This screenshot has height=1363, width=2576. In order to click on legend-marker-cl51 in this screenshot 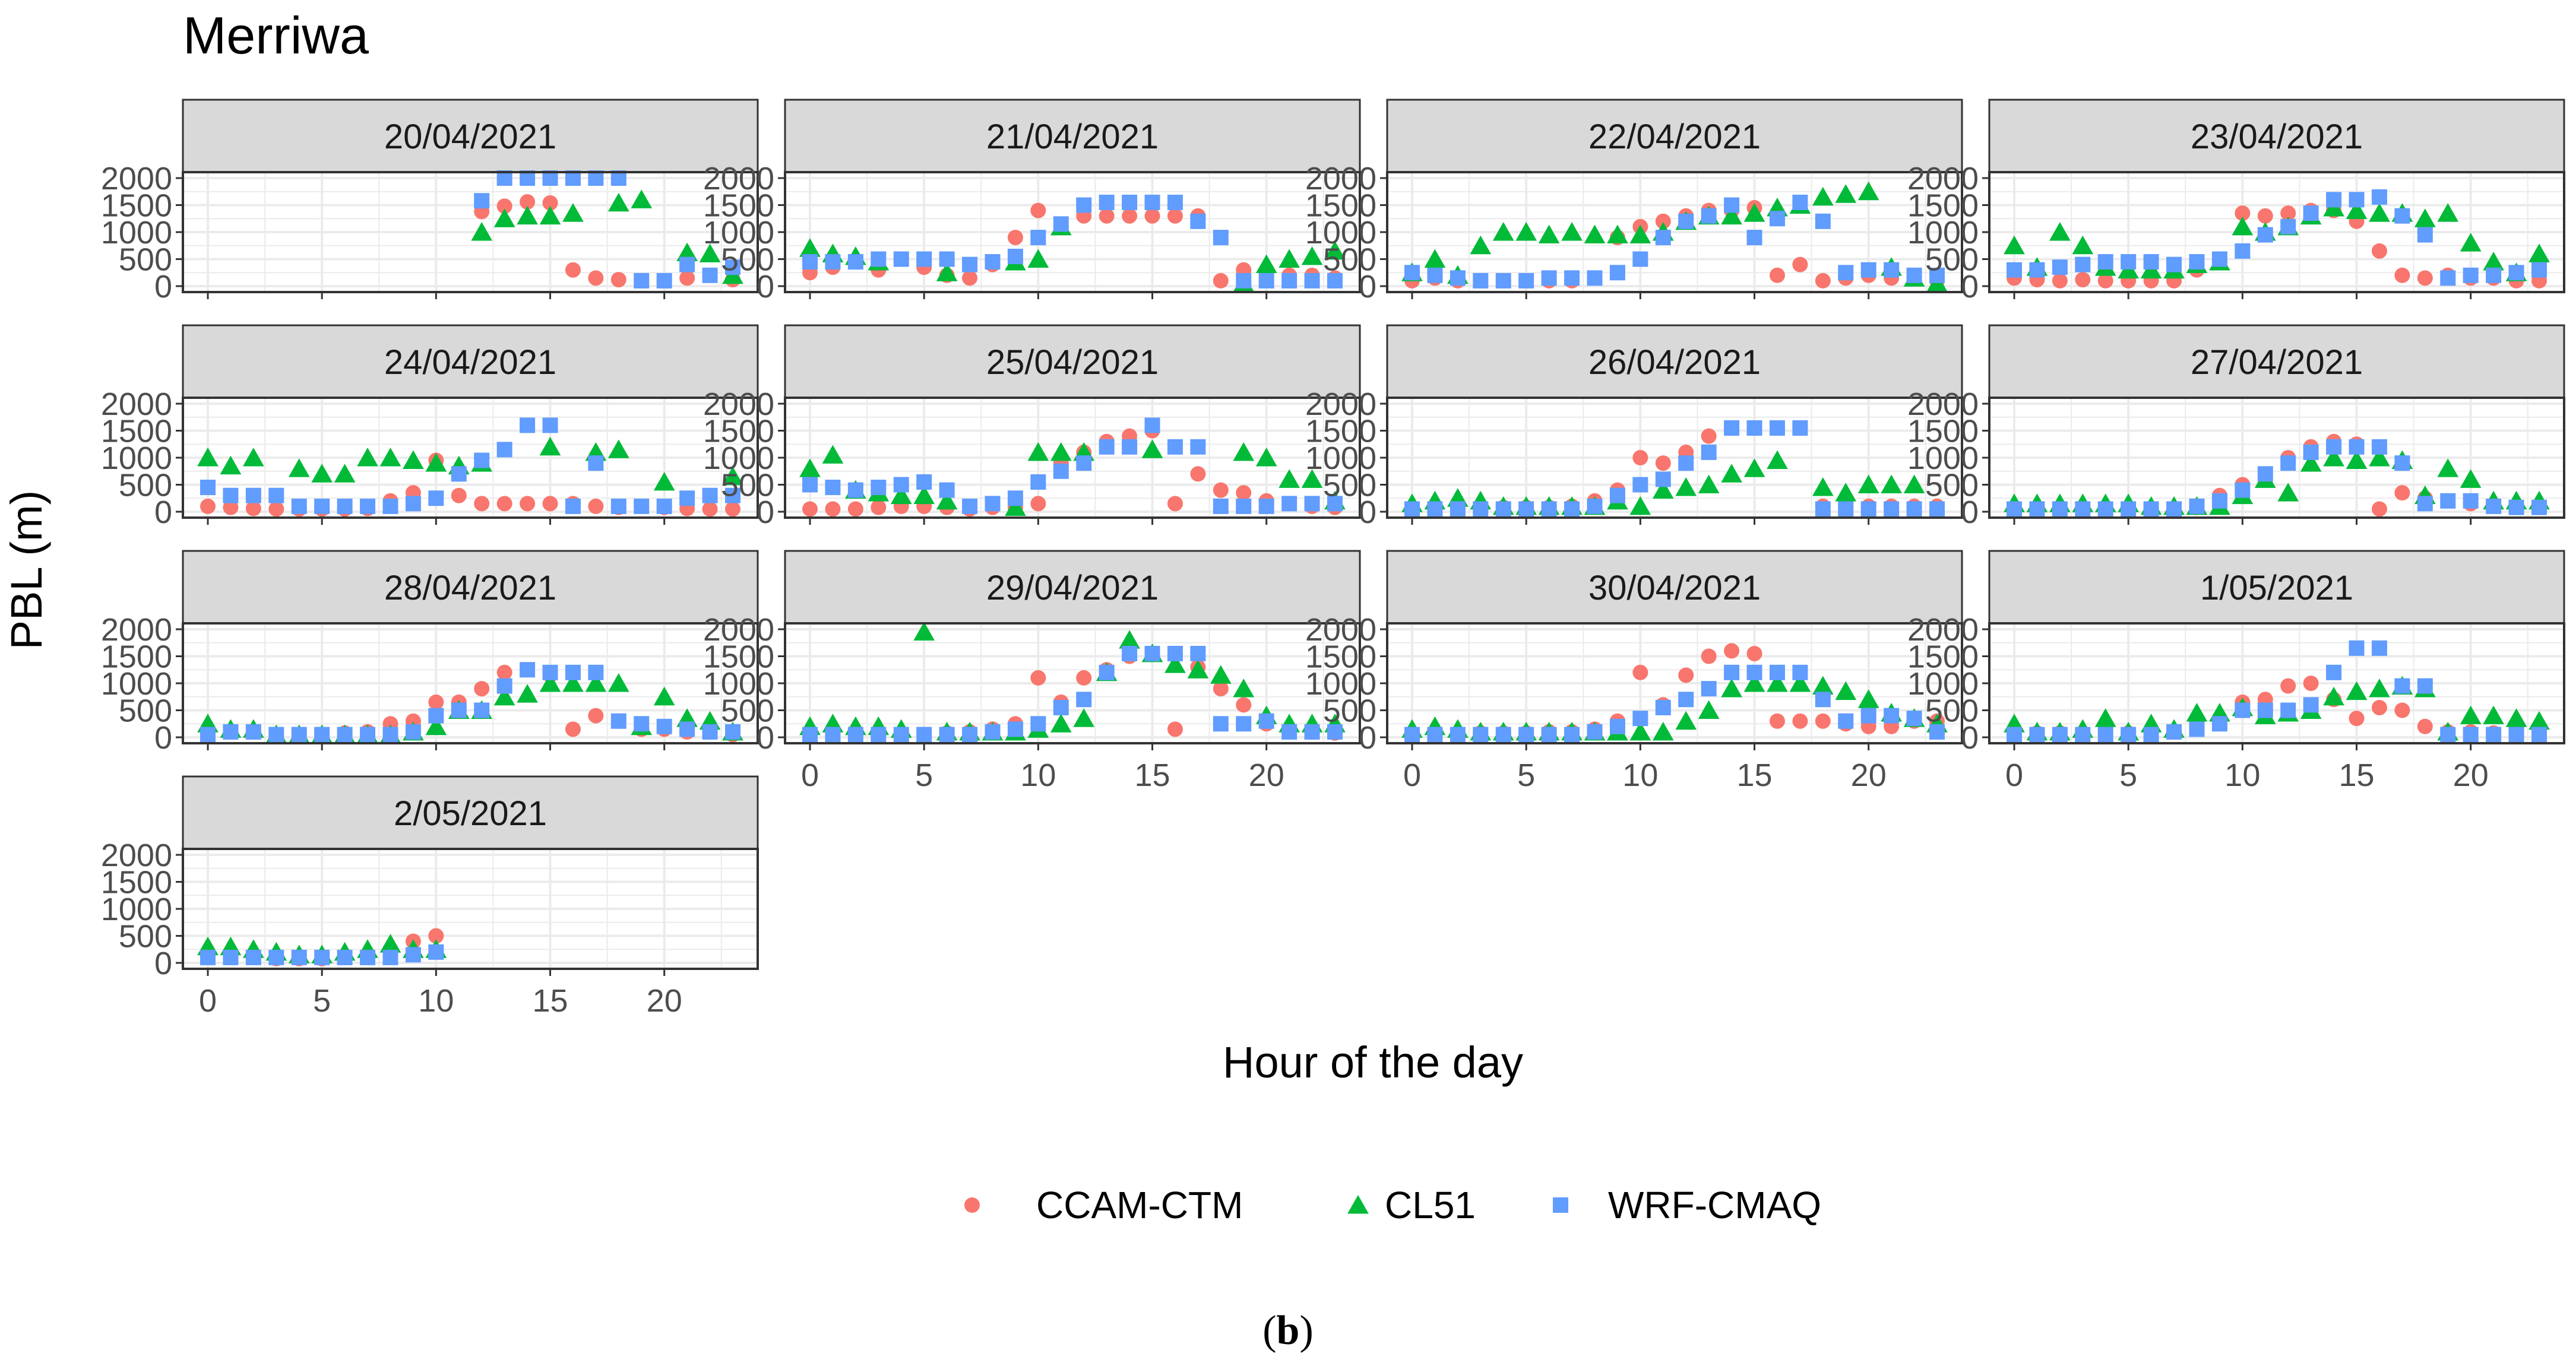, I will do `click(1358, 1204)`.